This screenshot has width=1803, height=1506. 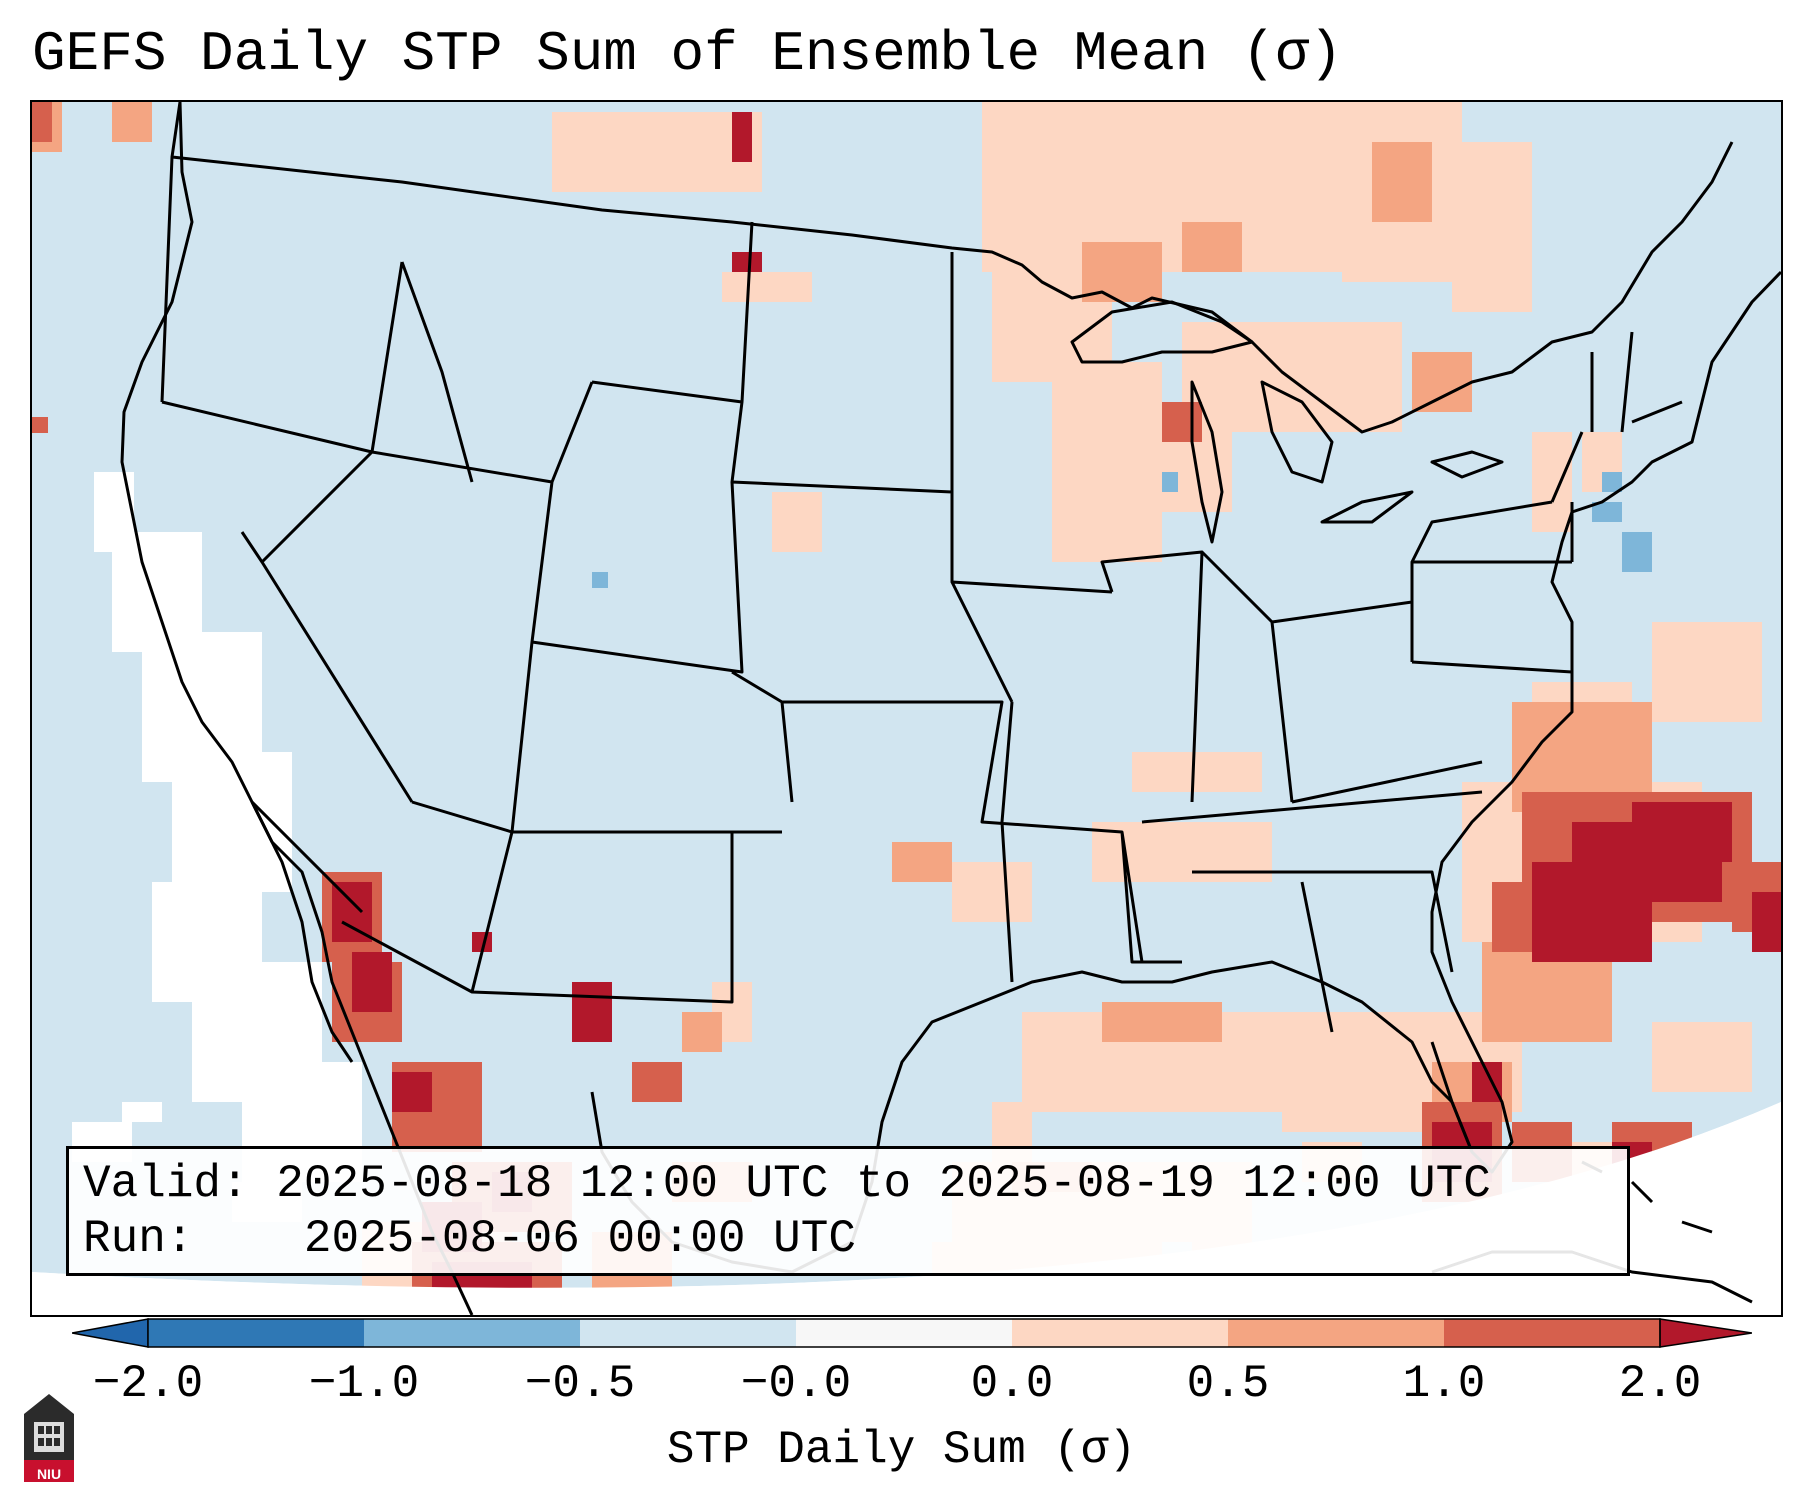 What do you see at coordinates (1705, 1333) in the screenshot?
I see `colorbar-extend-high` at bounding box center [1705, 1333].